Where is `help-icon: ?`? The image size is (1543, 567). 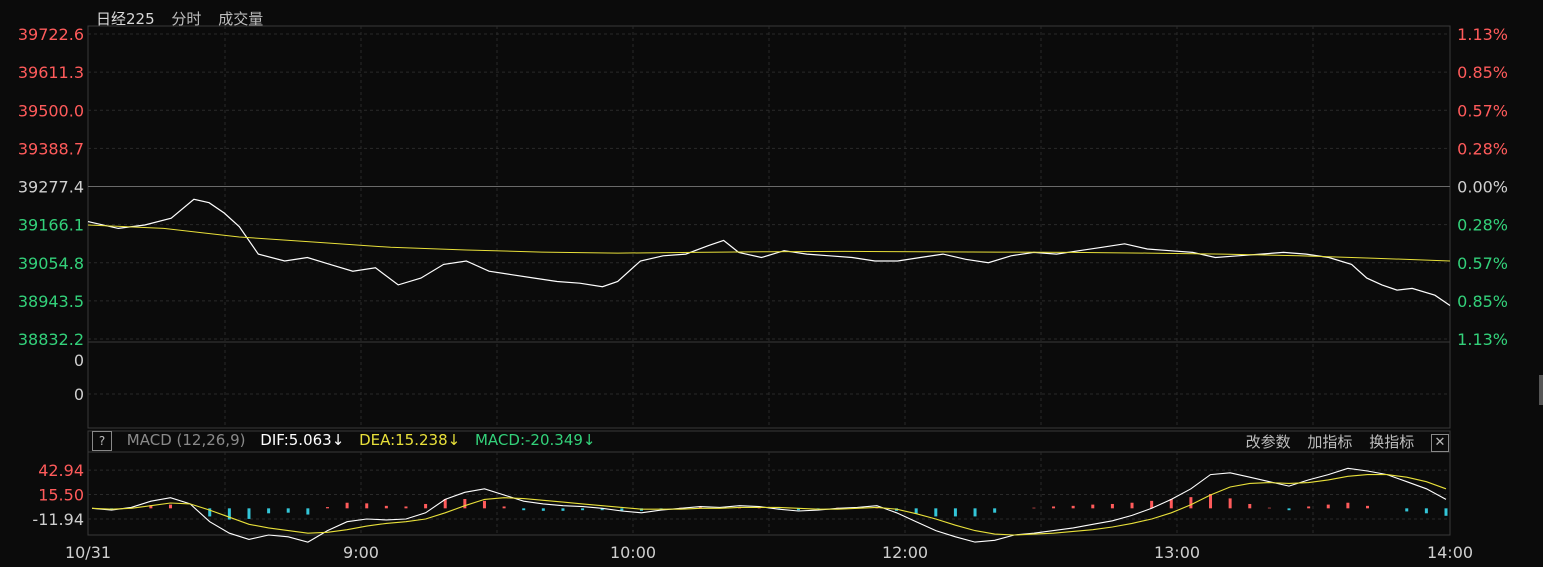 help-icon: ? is located at coordinates (102, 441).